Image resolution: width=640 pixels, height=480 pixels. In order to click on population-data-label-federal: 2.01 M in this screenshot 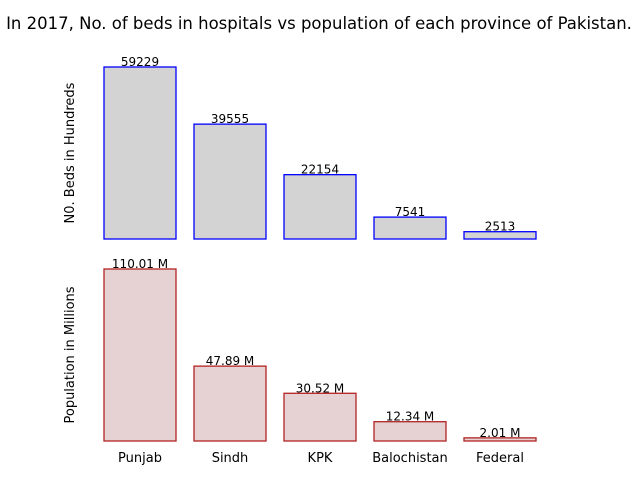, I will do `click(500, 433)`.